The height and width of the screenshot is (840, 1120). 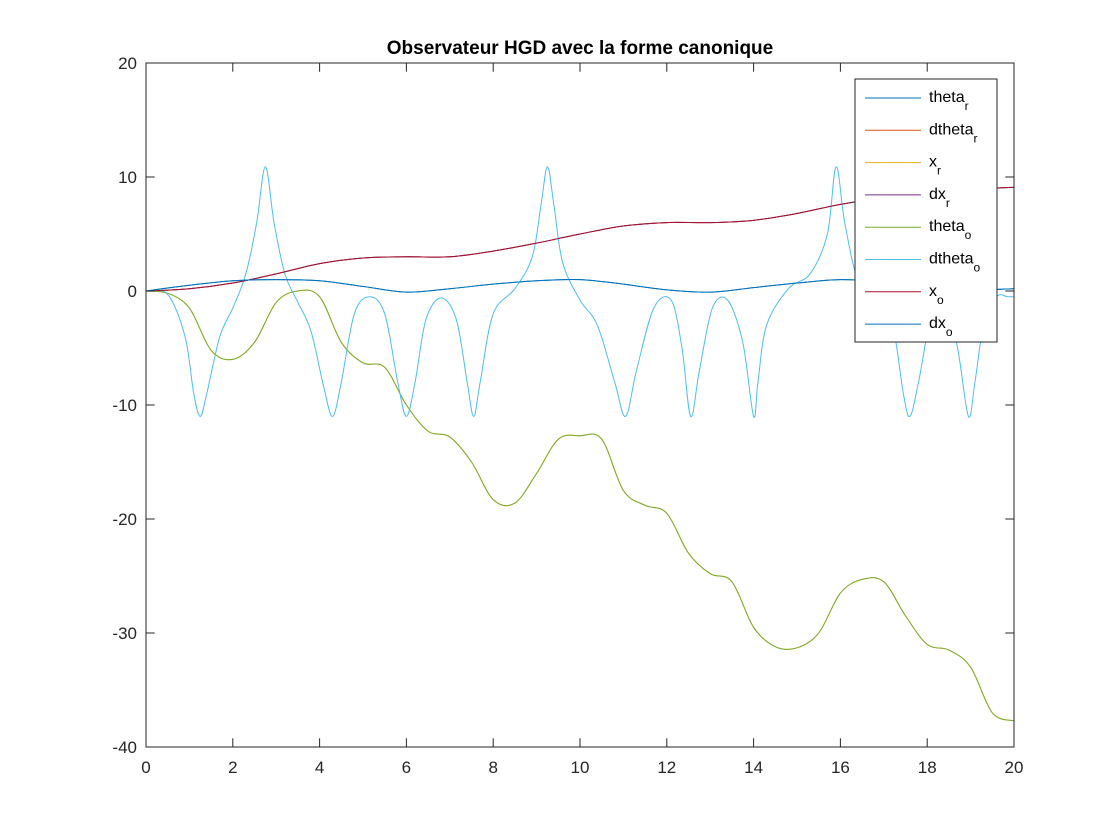 What do you see at coordinates (124, 633) in the screenshot?
I see `y-tick-label: -30` at bounding box center [124, 633].